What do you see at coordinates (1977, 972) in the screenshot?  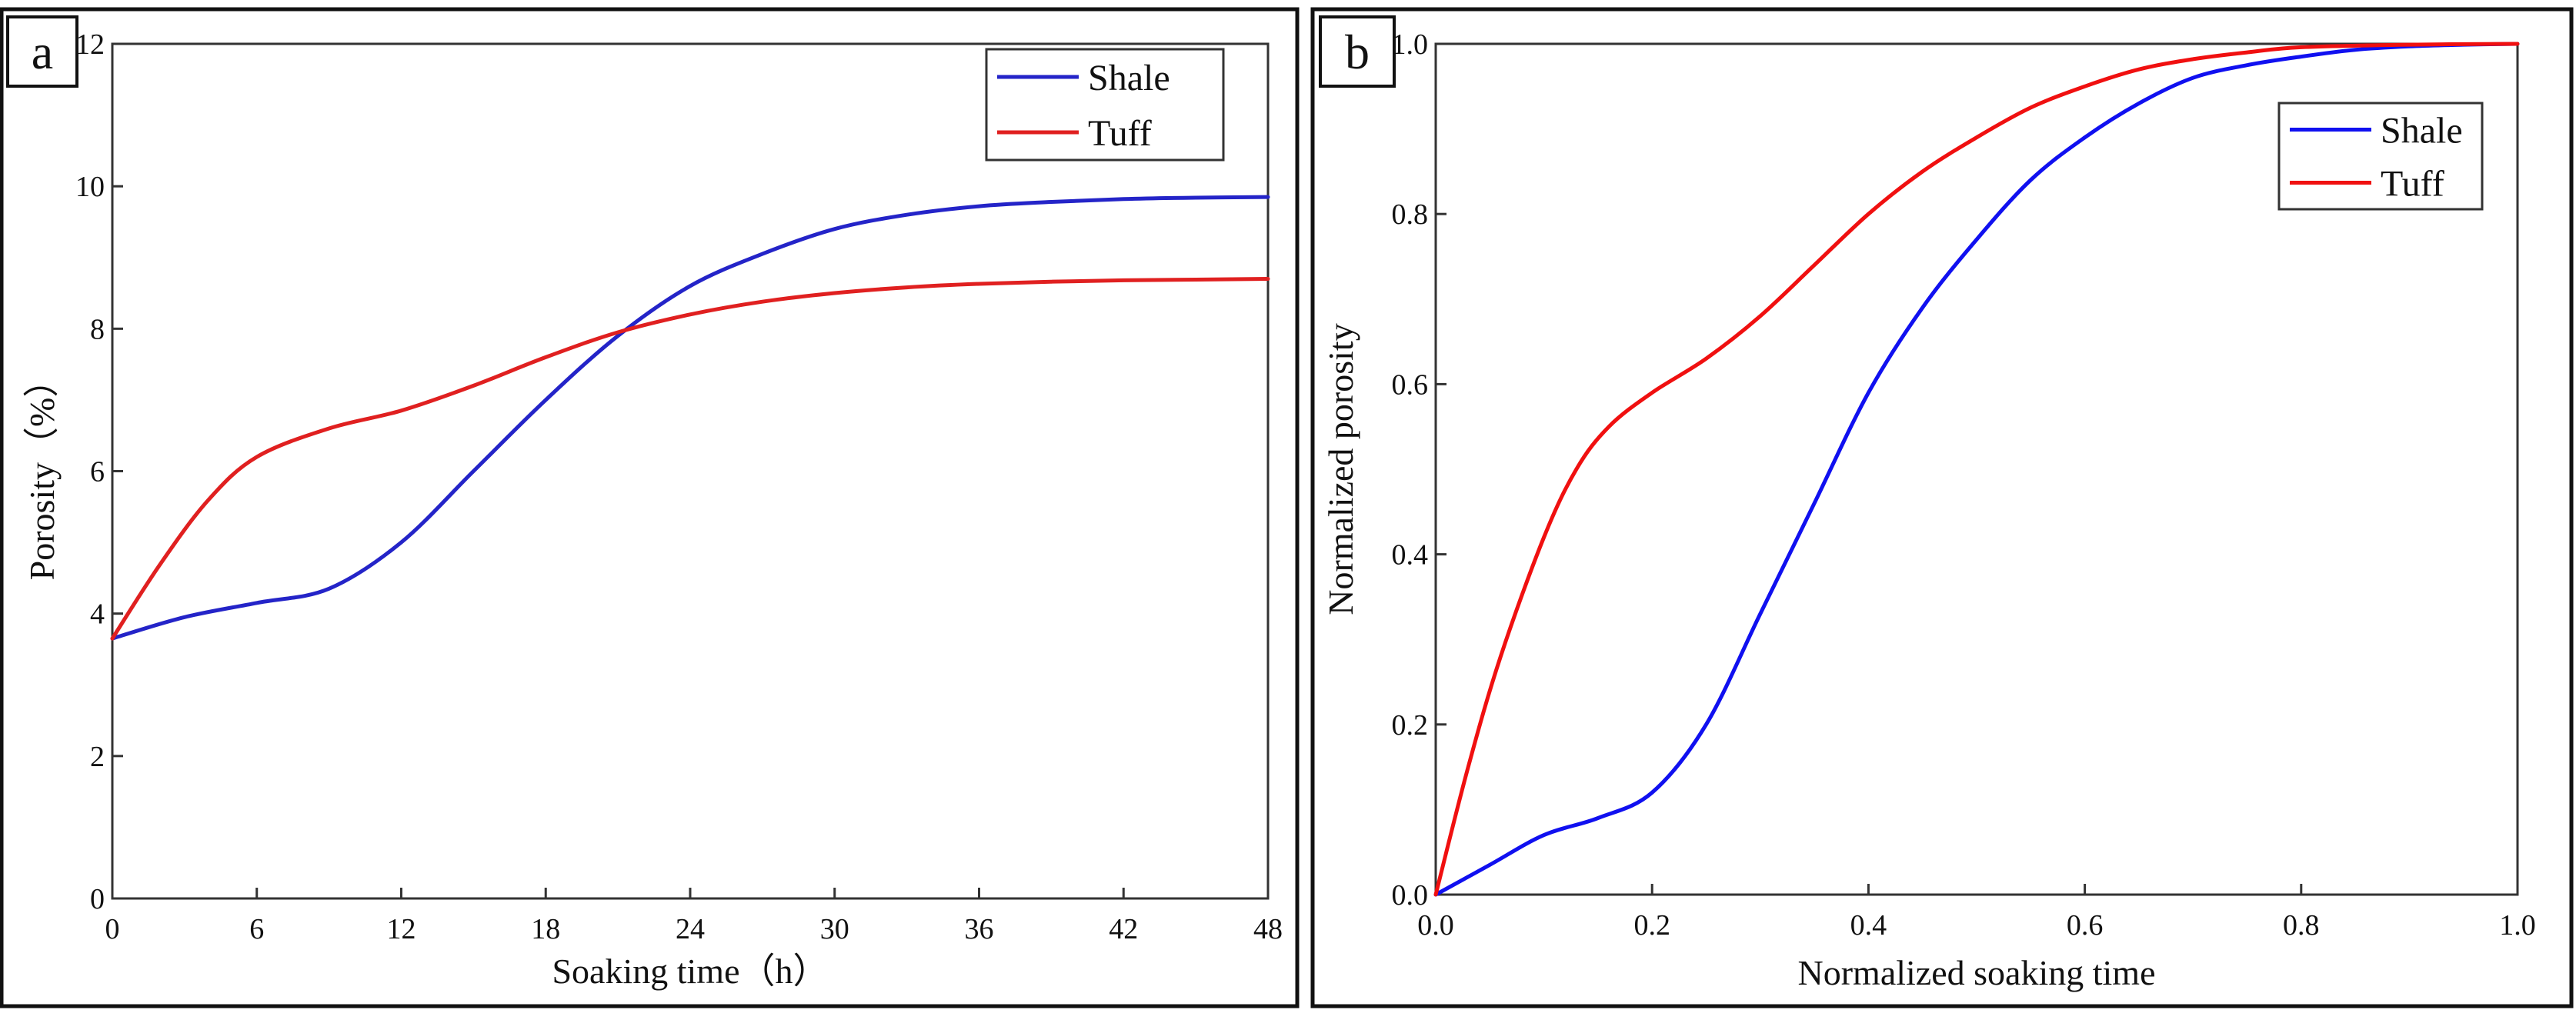 I see `x-axis-title: Normalized soaking time` at bounding box center [1977, 972].